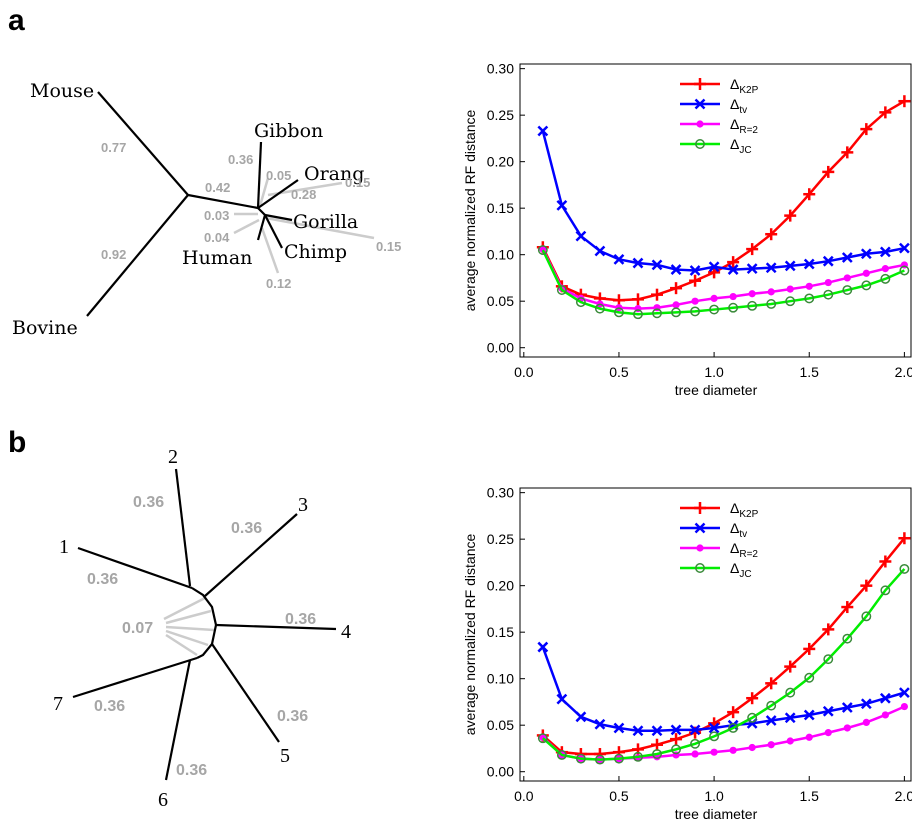  Describe the element at coordinates (619, 796) in the screenshot. I see `x-tick-label: 0.5` at that location.